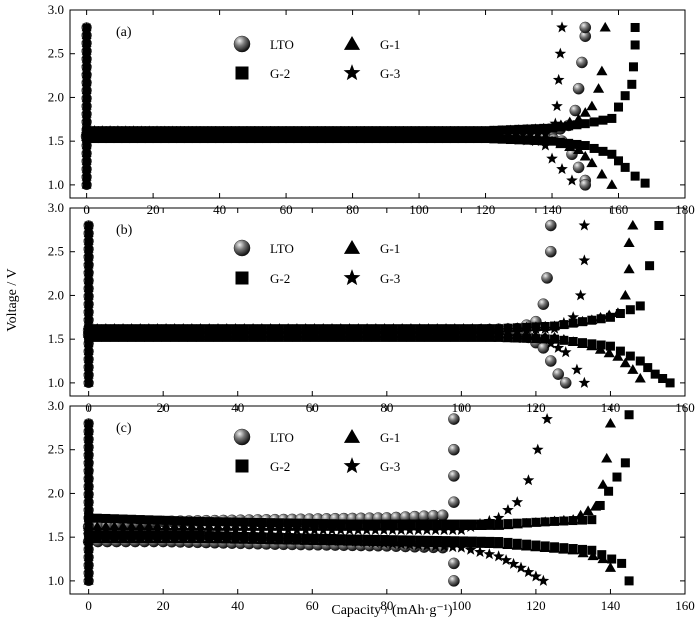  Describe the element at coordinates (56, 96) in the screenshot. I see `y-tick-label: 2.0` at that location.